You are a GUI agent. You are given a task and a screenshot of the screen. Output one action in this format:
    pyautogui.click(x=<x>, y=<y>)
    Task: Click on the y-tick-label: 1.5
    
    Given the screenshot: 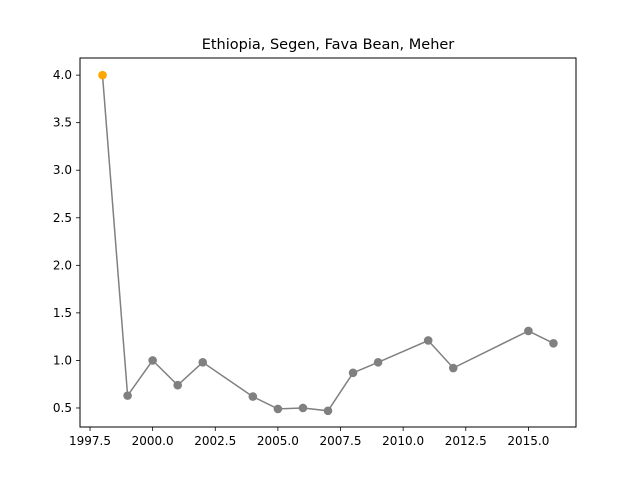 What is the action you would take?
    pyautogui.click(x=62, y=313)
    